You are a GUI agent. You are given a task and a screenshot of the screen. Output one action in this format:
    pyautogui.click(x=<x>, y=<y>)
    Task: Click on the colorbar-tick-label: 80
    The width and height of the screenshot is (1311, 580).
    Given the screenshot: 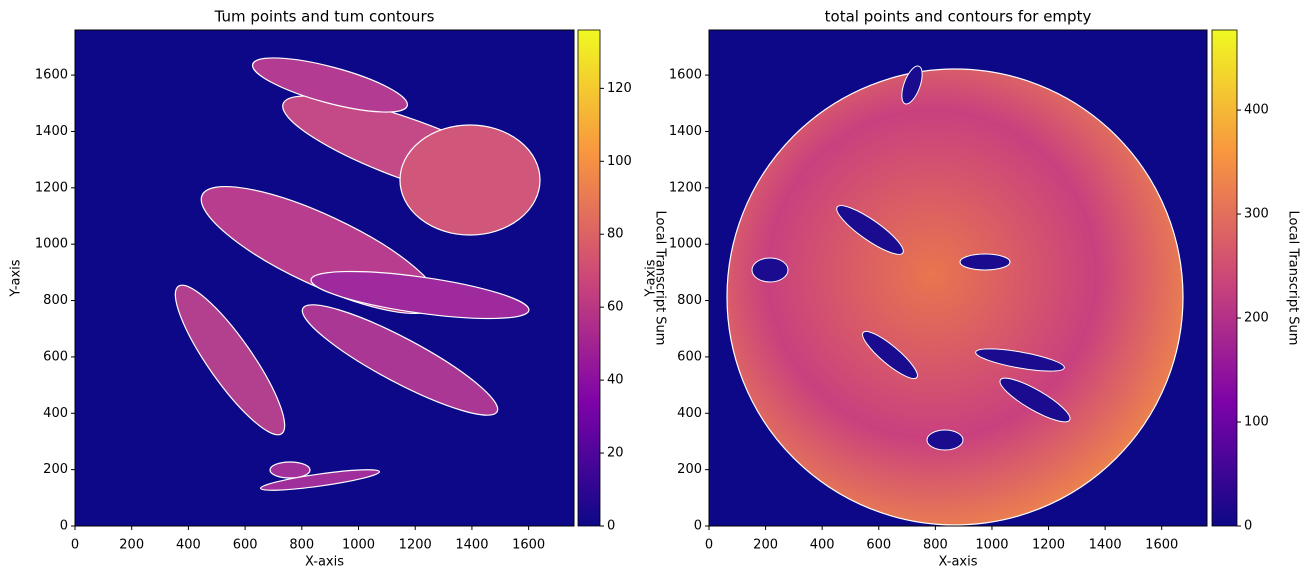 What is the action you would take?
    pyautogui.click(x=615, y=234)
    